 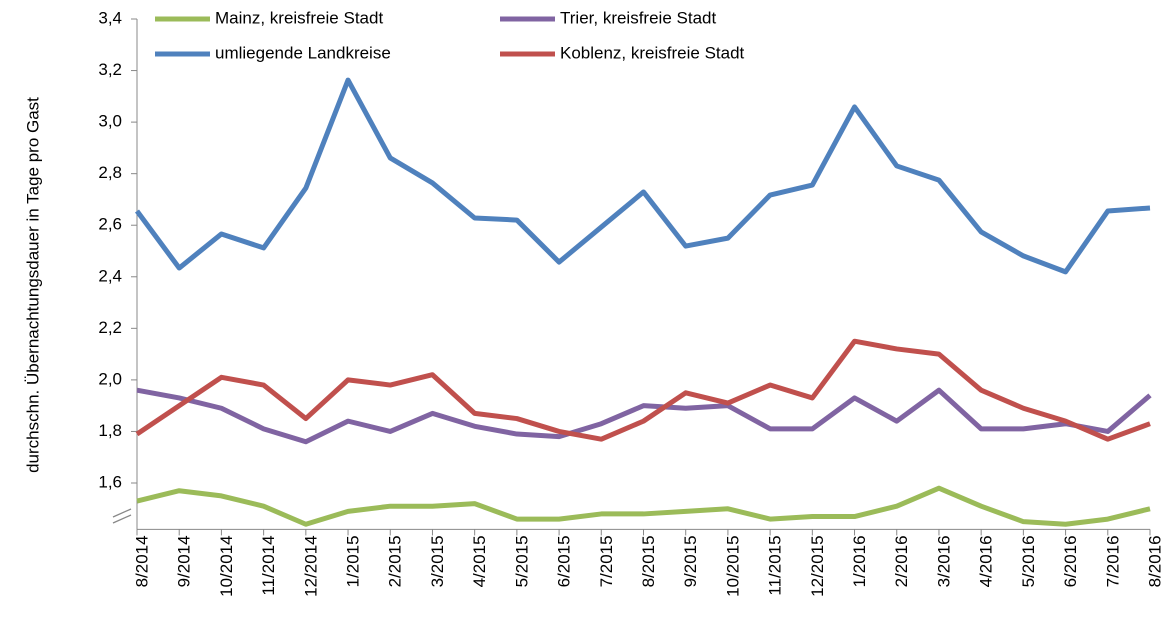 I want to click on x-tick-label: 8/2015, so click(x=648, y=561).